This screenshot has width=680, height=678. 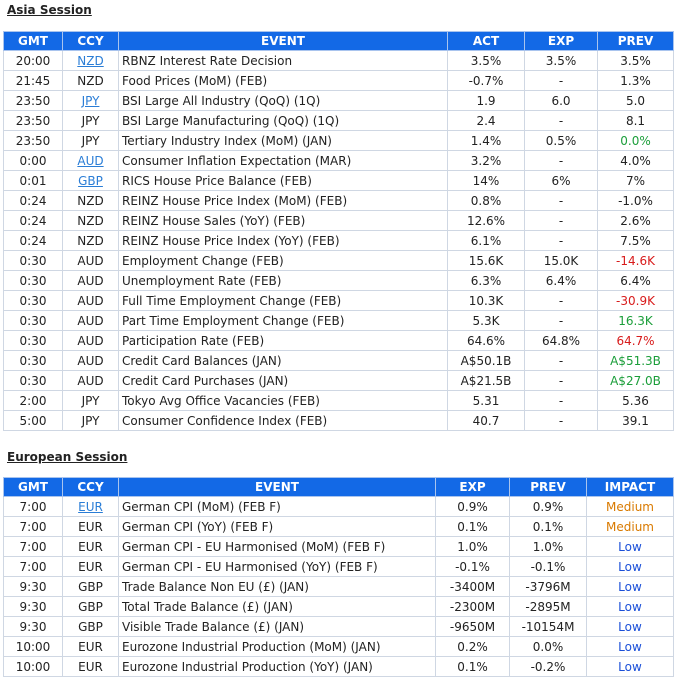 I want to click on currency-cell: JPY, so click(x=90, y=100).